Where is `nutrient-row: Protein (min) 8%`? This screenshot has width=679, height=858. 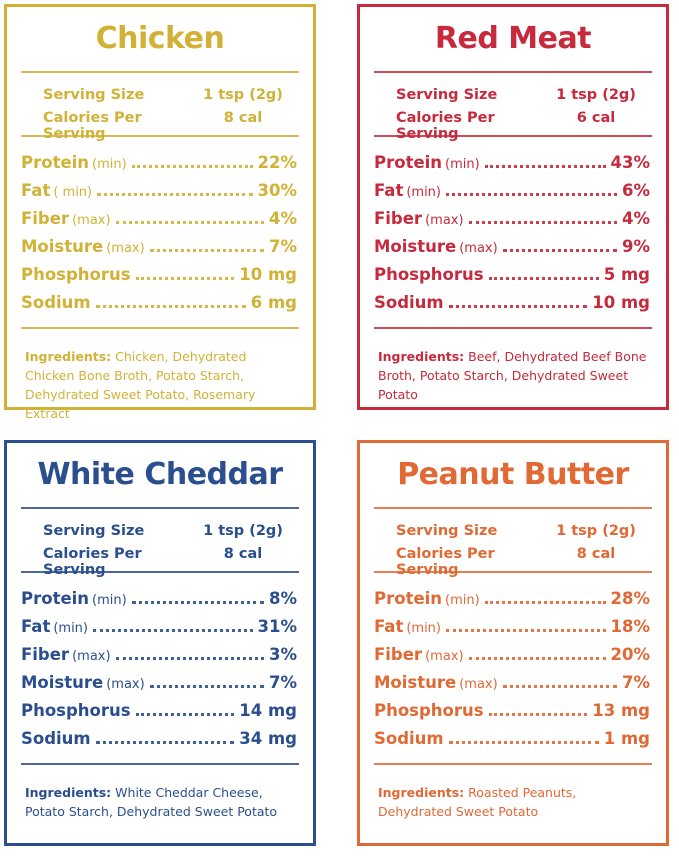 nutrient-row: Protein (min) 8% is located at coordinates (159, 598).